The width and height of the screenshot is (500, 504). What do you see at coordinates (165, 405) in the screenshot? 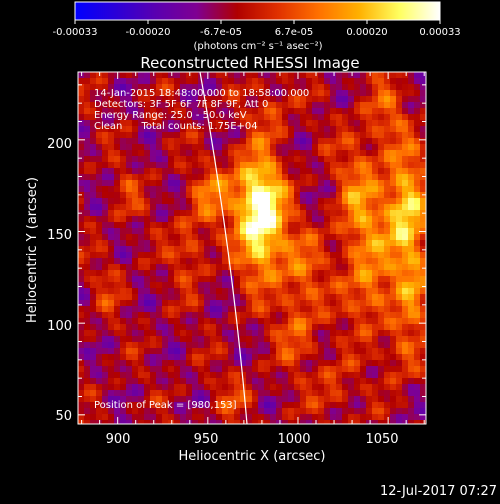
I see `peak-position-label: Position of Peak = [980,153]` at bounding box center [165, 405].